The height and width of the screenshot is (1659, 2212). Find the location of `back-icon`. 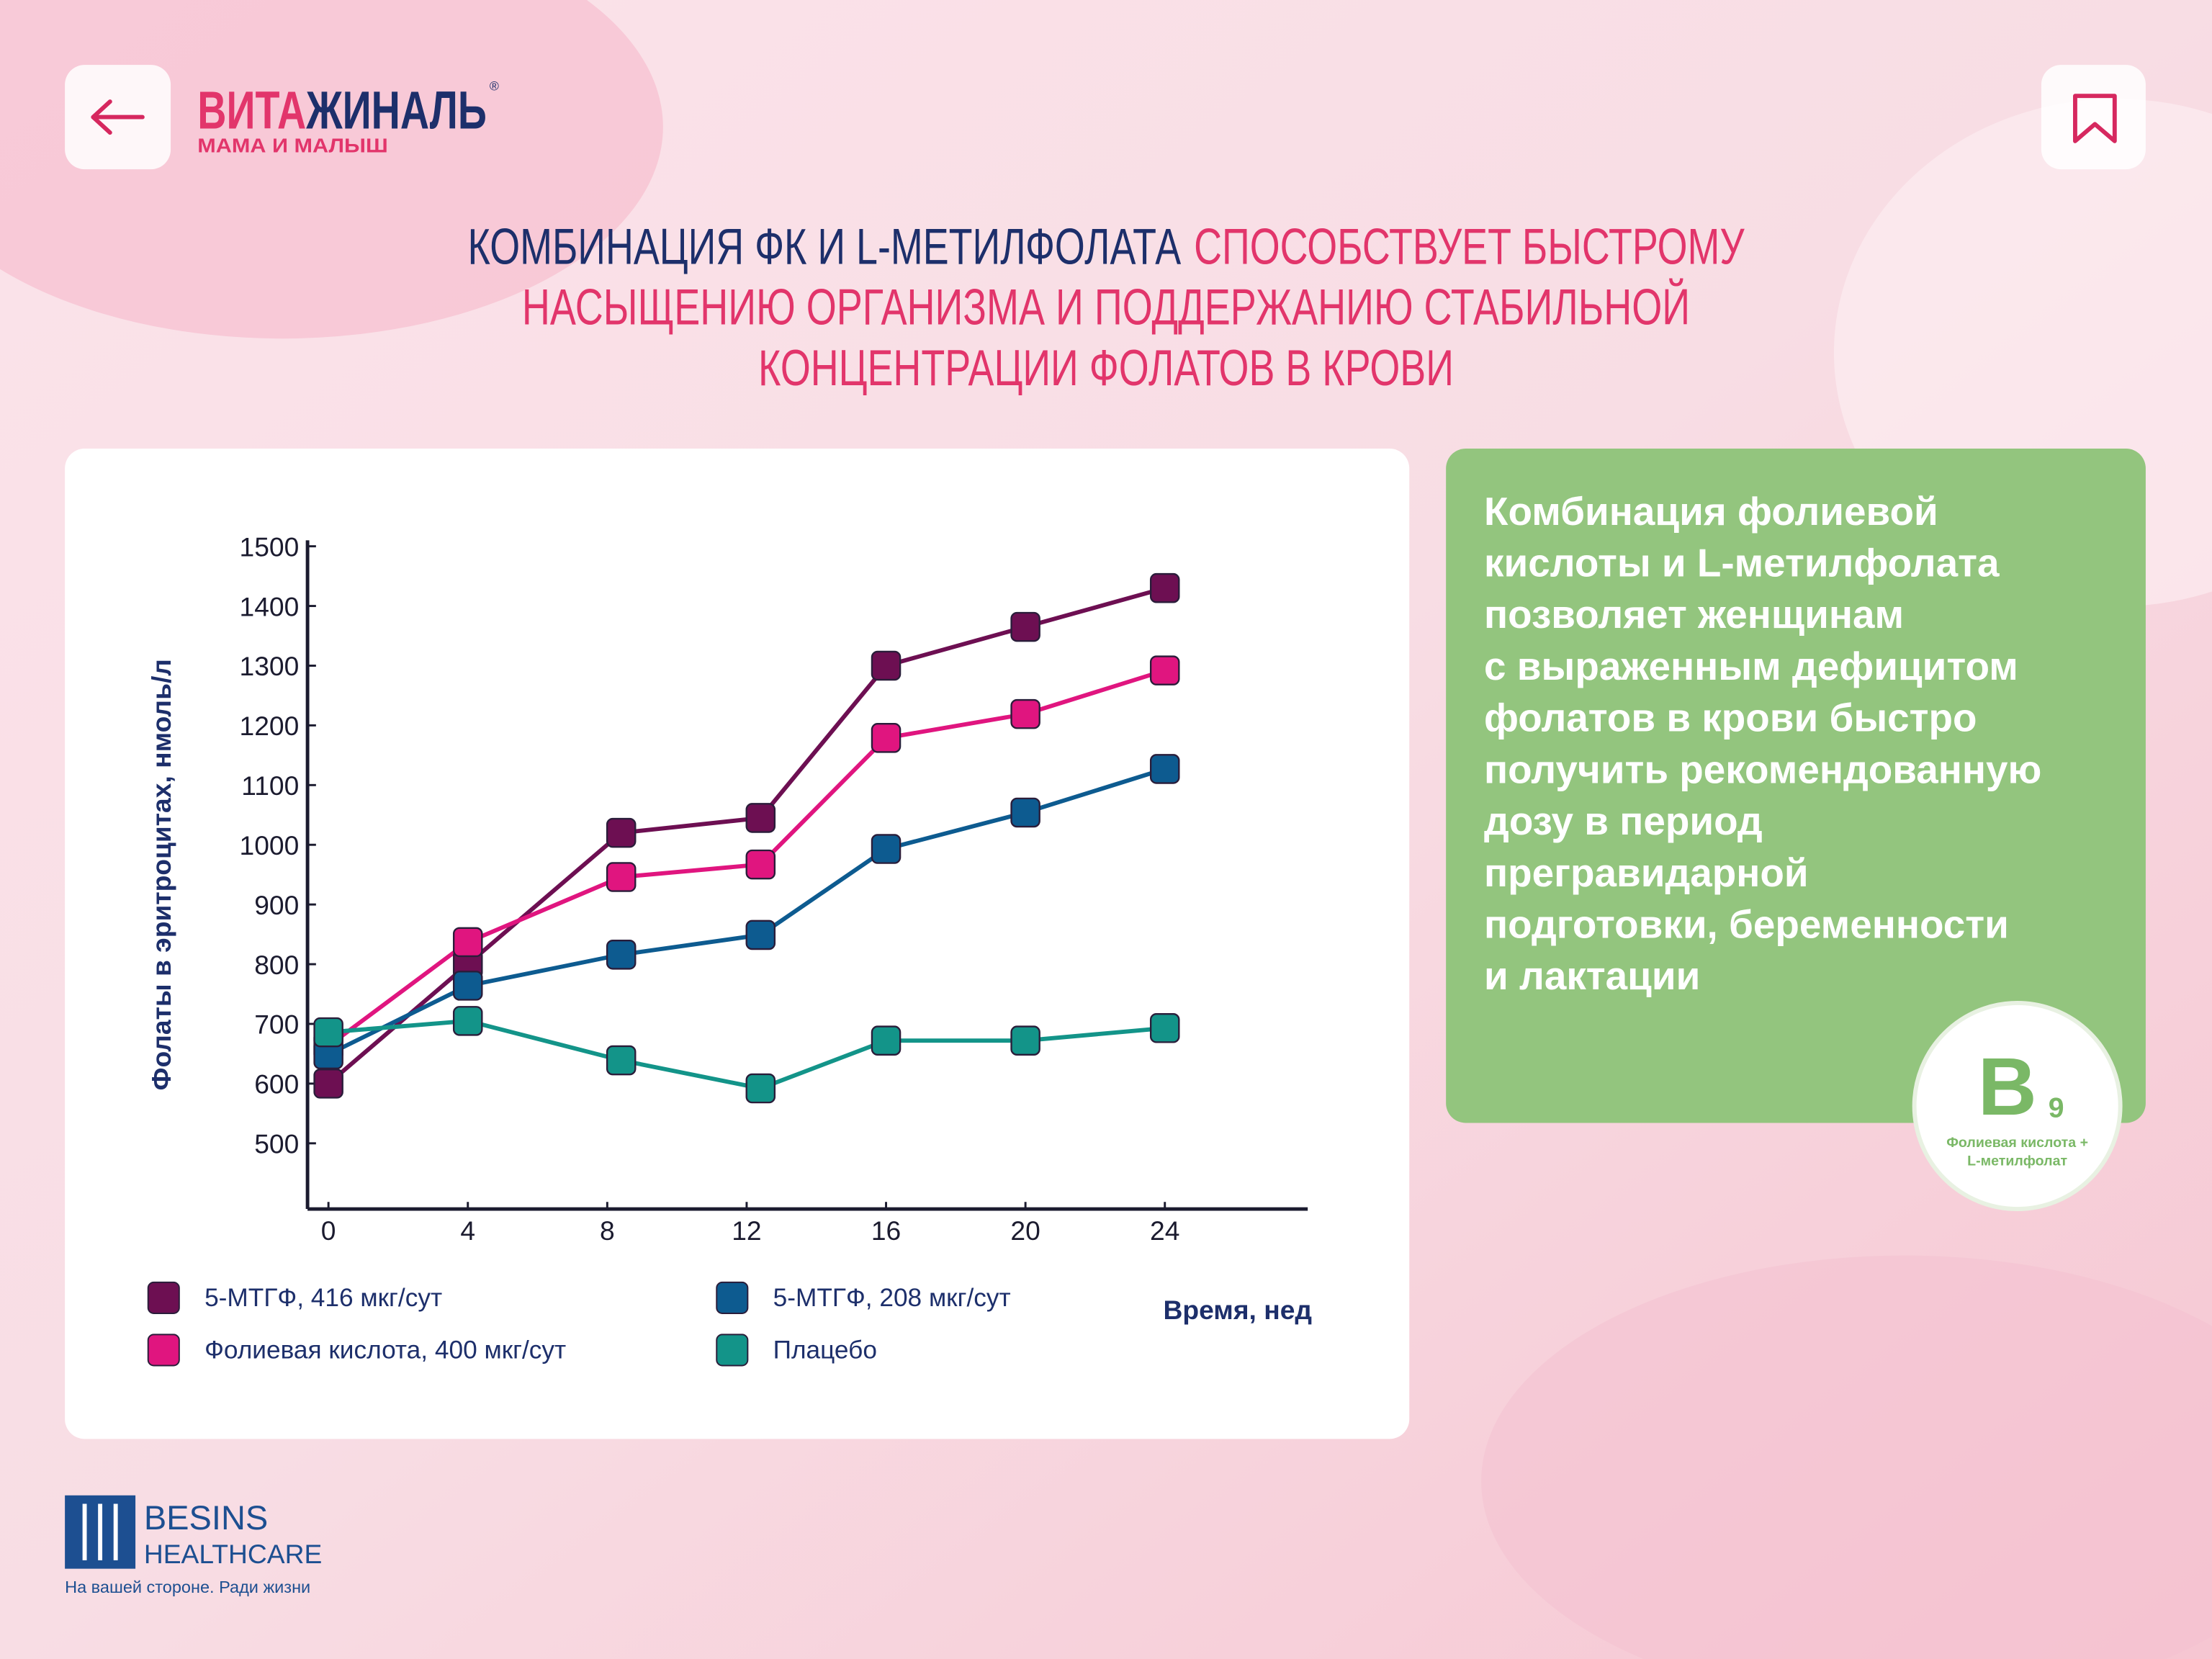

back-icon is located at coordinates (118, 117).